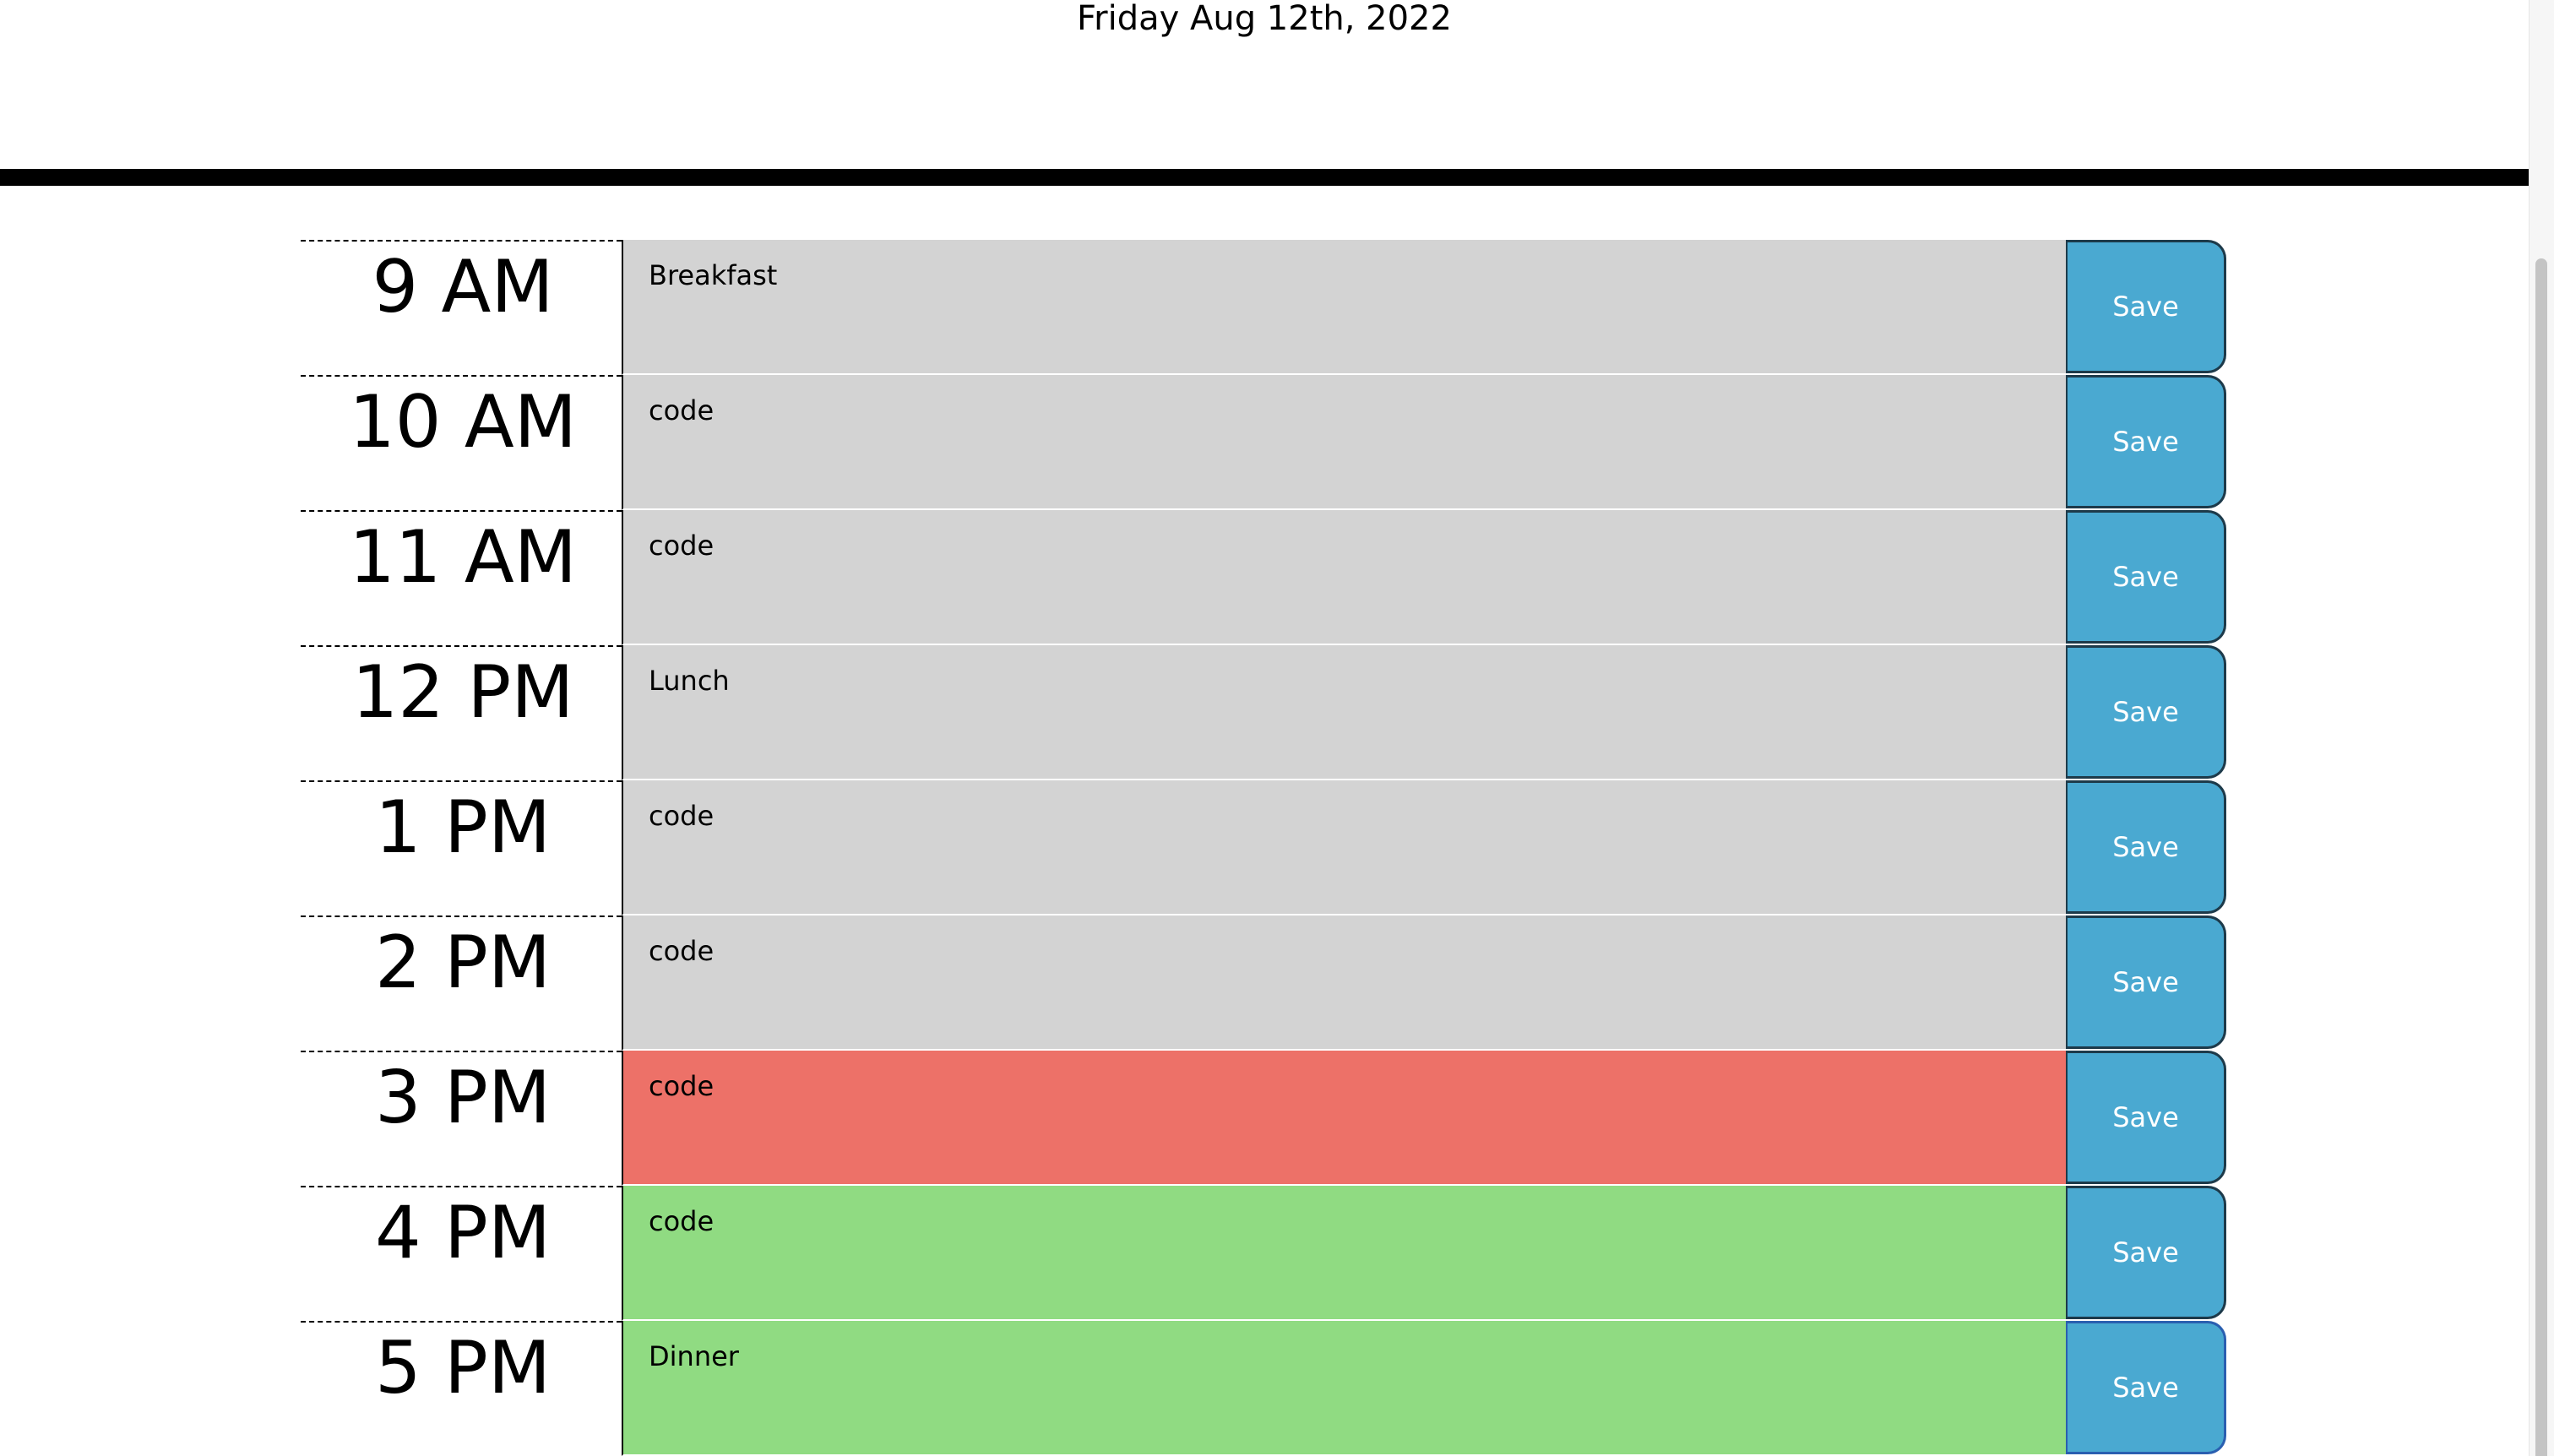 Image resolution: width=2554 pixels, height=1456 pixels. I want to click on hour-label: 9 AM, so click(461, 307).